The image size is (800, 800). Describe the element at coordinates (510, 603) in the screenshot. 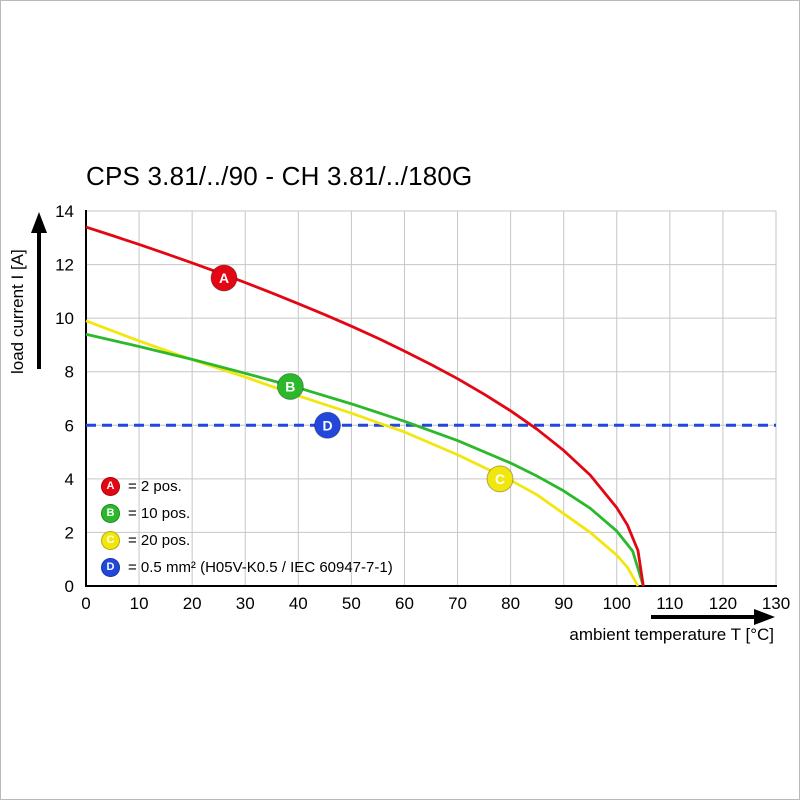

I see `x-tick-label: 80` at that location.